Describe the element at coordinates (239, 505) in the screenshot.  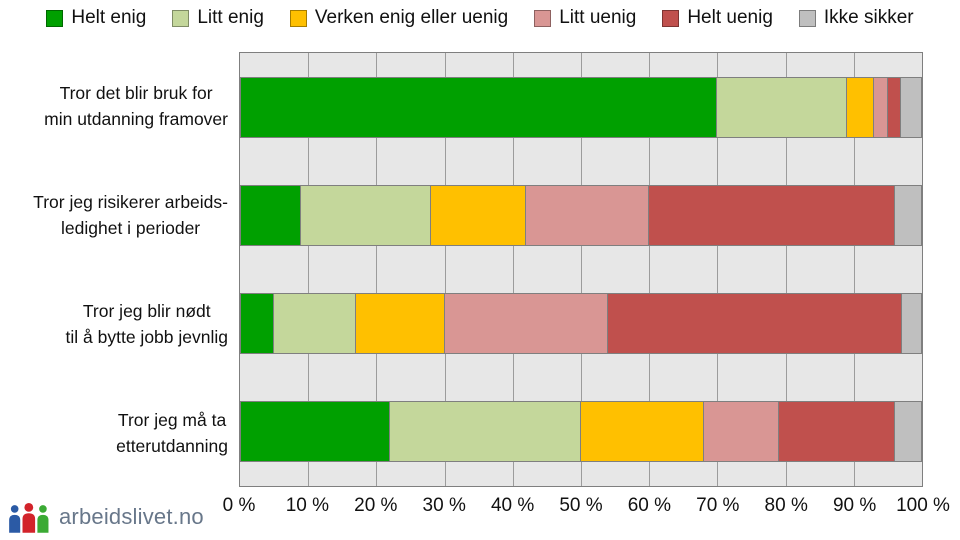
I see `x-tick-label: 0 %` at that location.